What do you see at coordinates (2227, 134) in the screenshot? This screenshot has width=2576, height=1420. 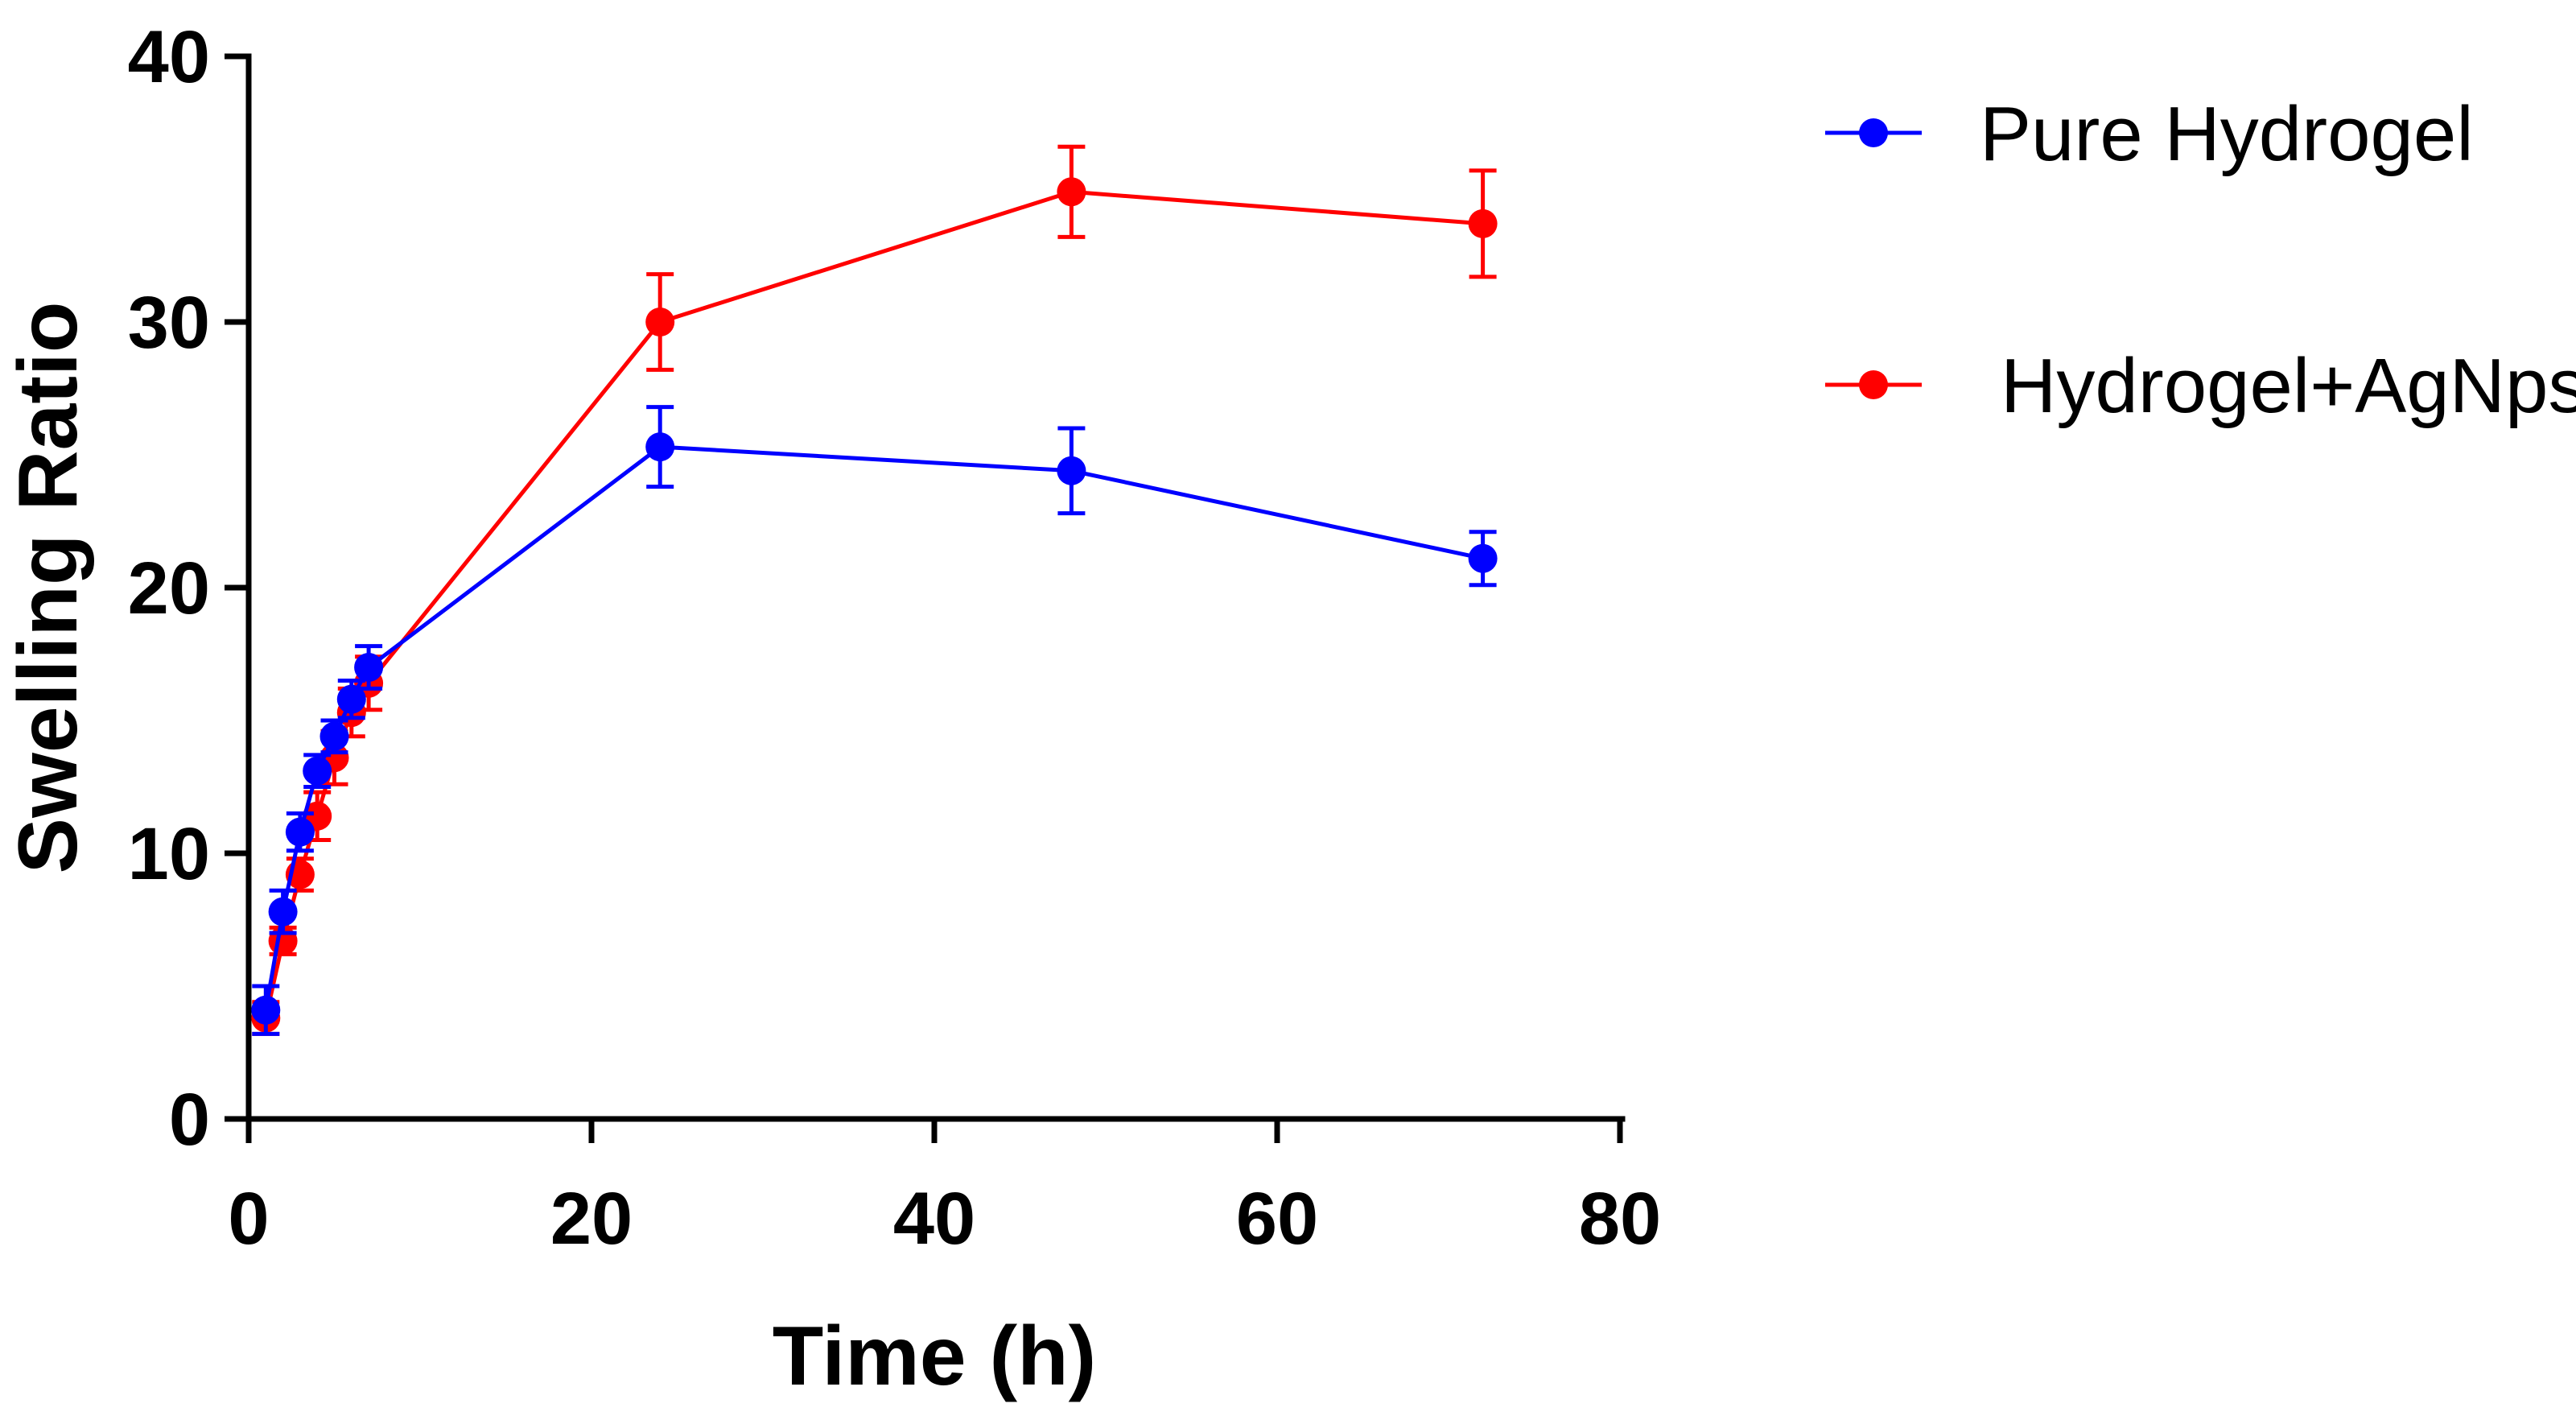 I see `legend-label: Pure Hydrogel` at bounding box center [2227, 134].